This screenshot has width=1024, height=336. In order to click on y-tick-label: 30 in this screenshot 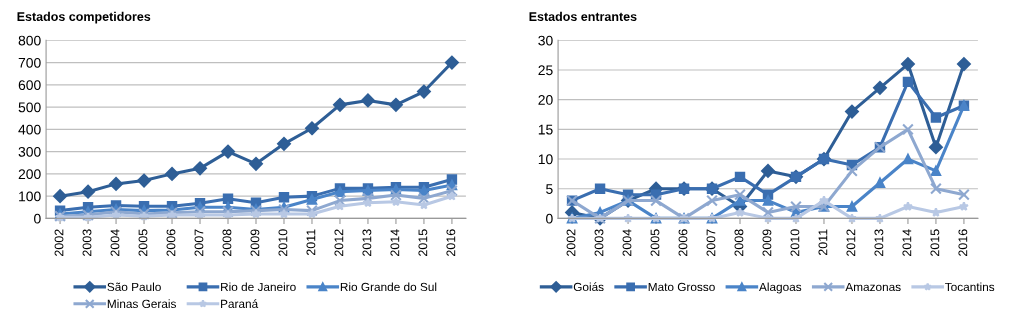, I will do `click(545, 40)`.